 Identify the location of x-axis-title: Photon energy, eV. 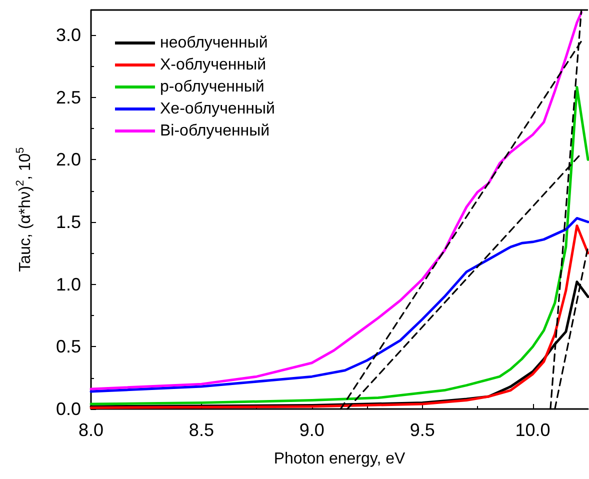
(340, 459).